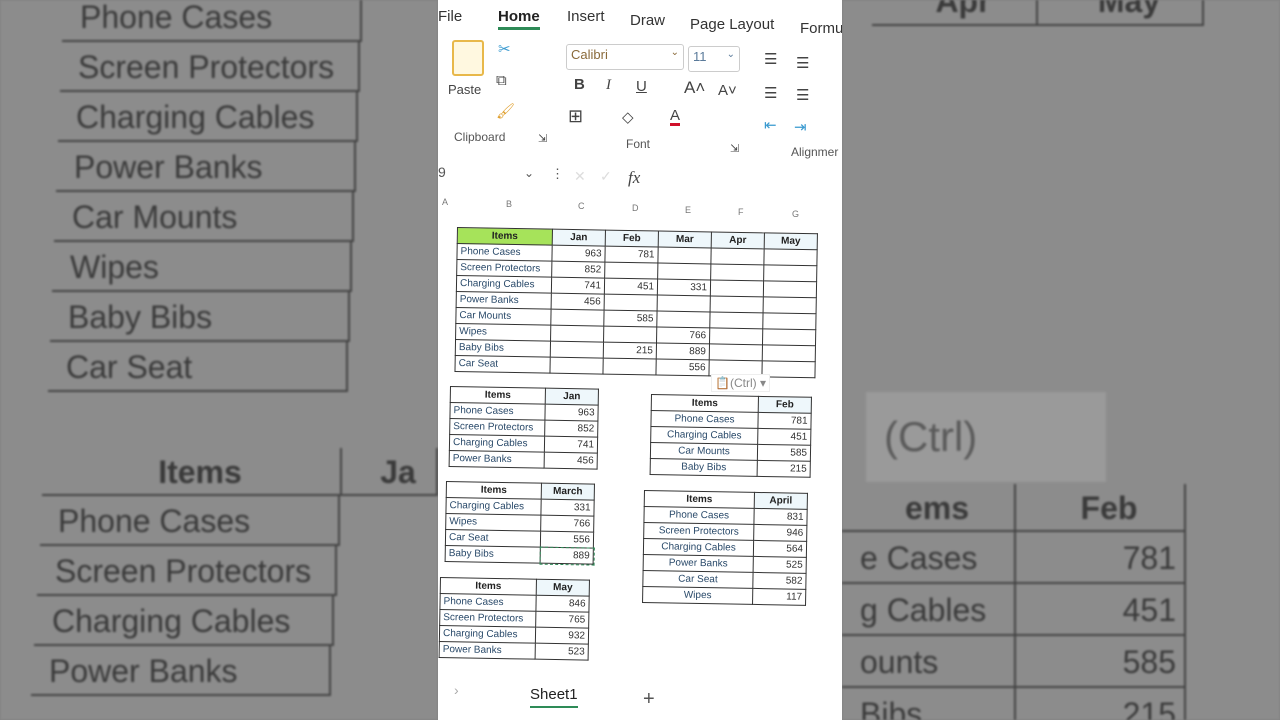  What do you see at coordinates (771, 93) in the screenshot?
I see `align-left-icon: ☰` at bounding box center [771, 93].